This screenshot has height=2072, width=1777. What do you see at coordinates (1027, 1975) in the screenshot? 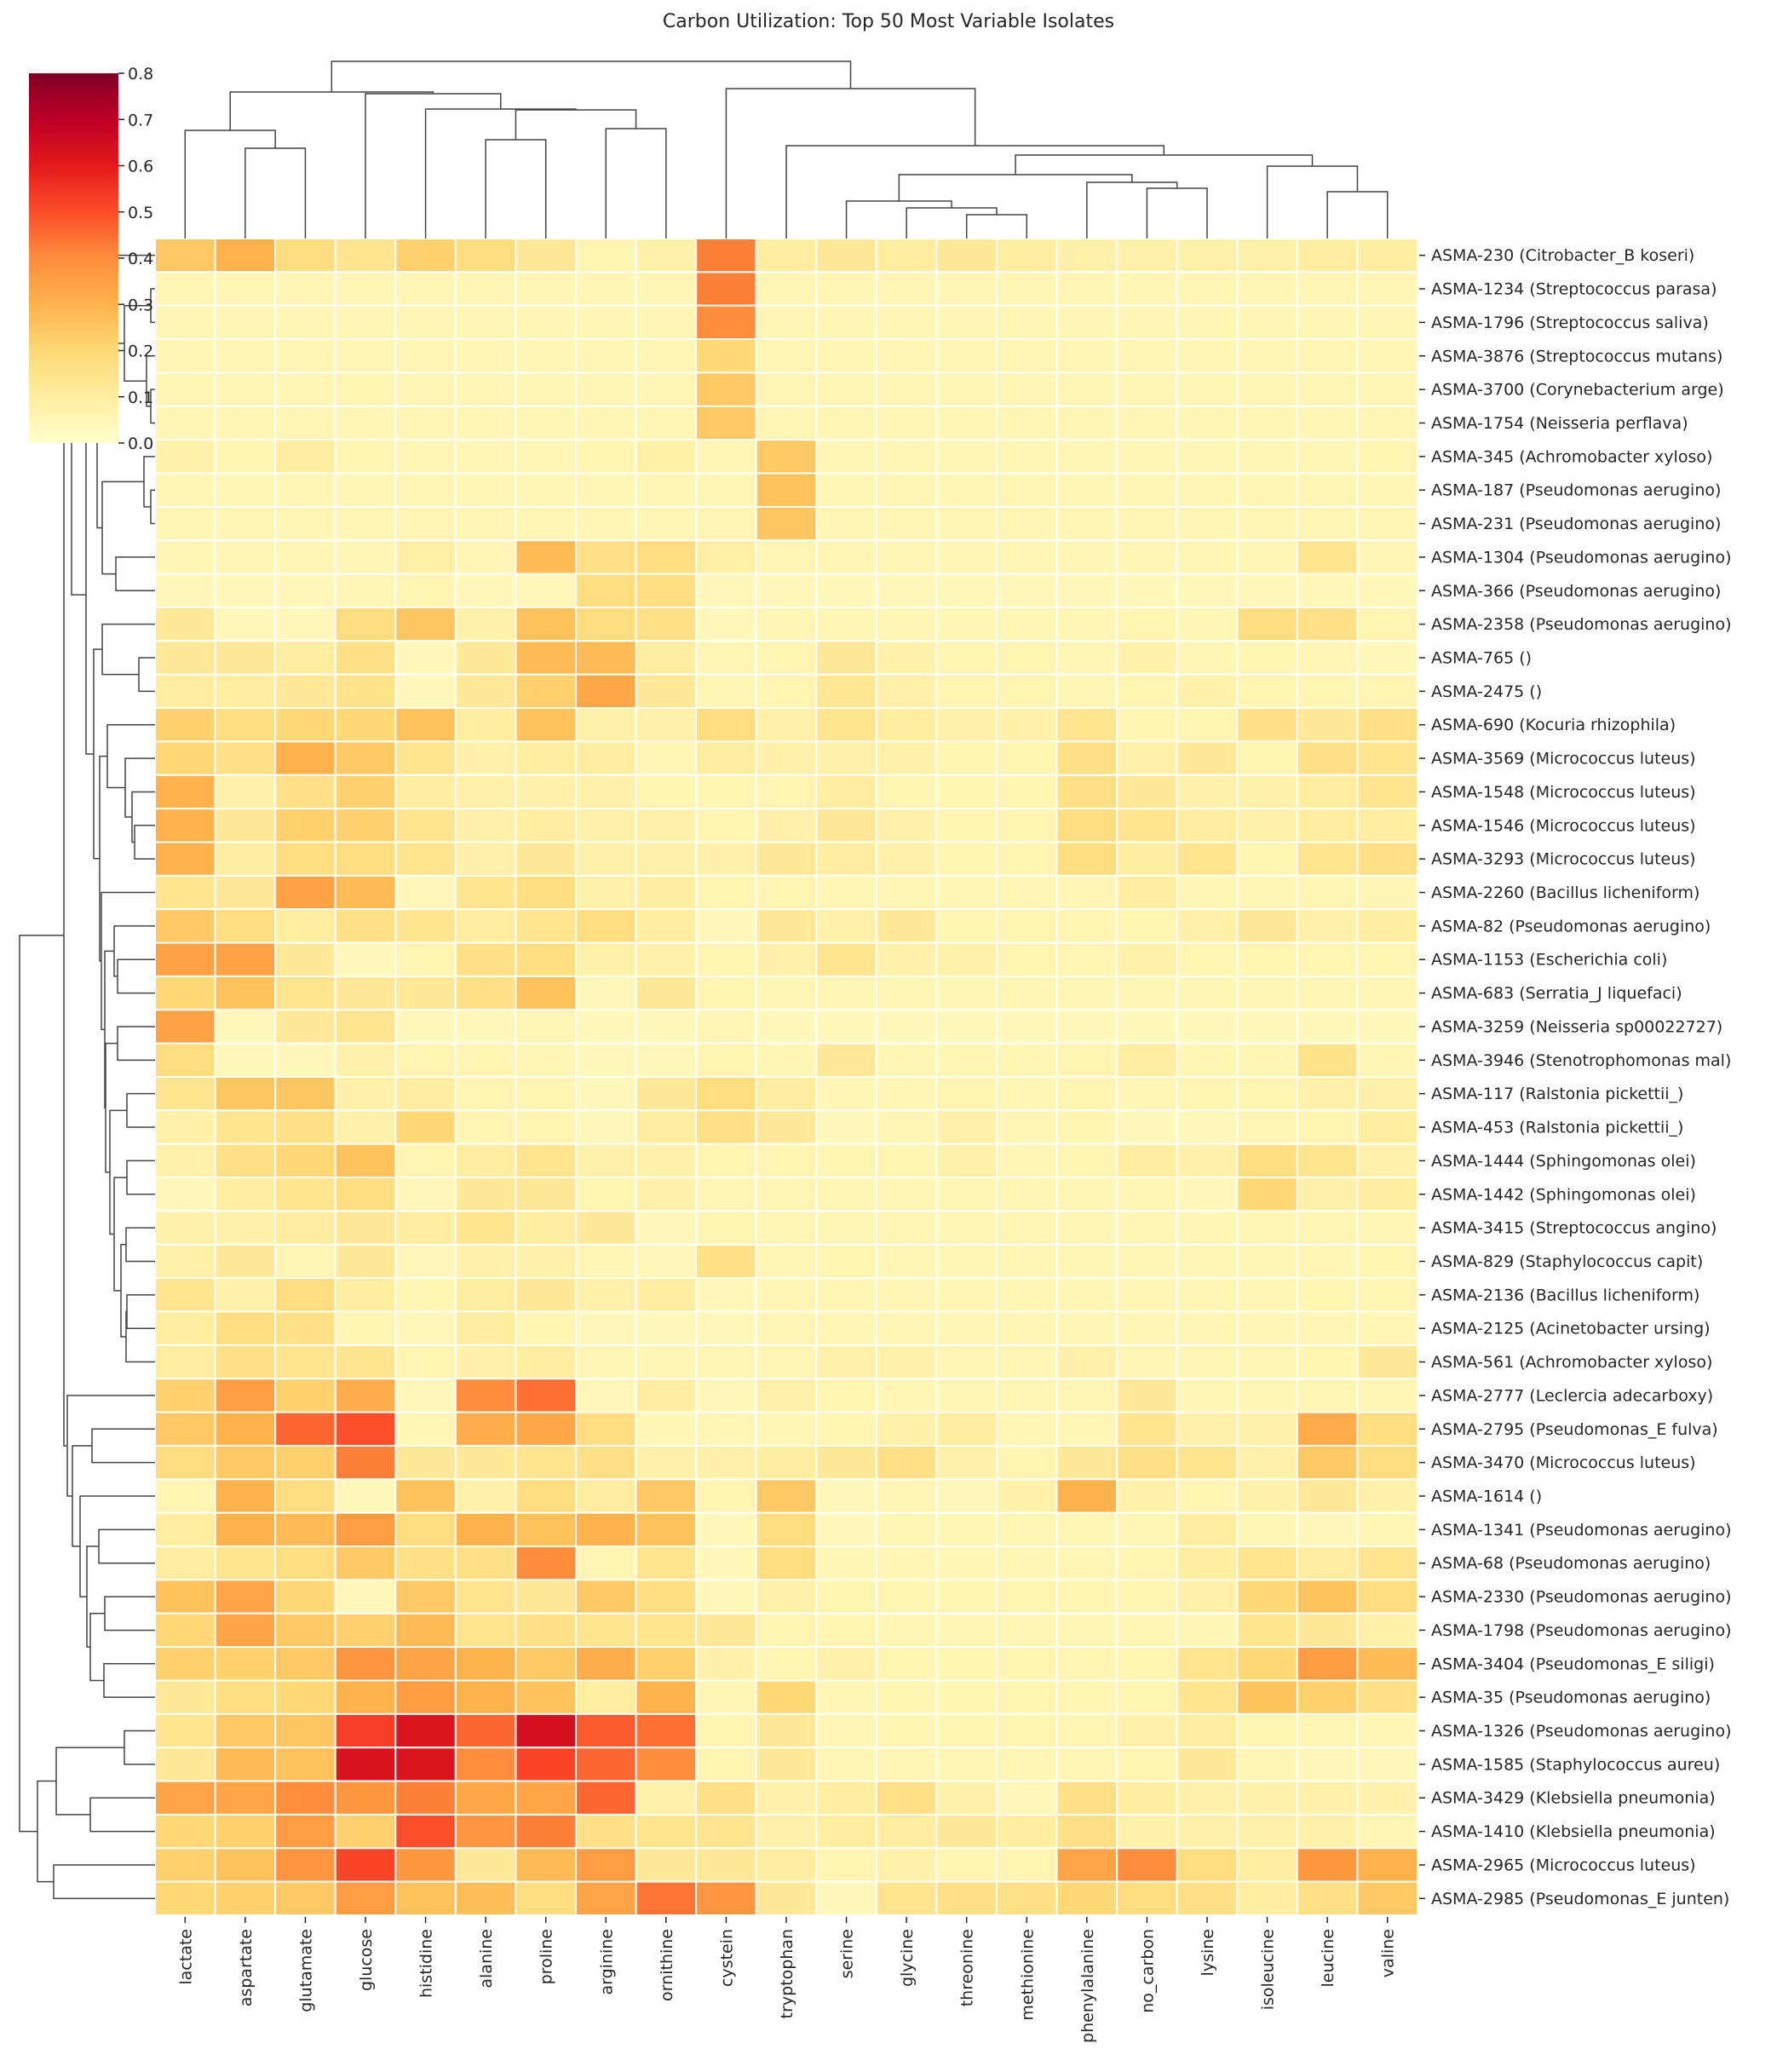
I see `column-label: methionine` at bounding box center [1027, 1975].